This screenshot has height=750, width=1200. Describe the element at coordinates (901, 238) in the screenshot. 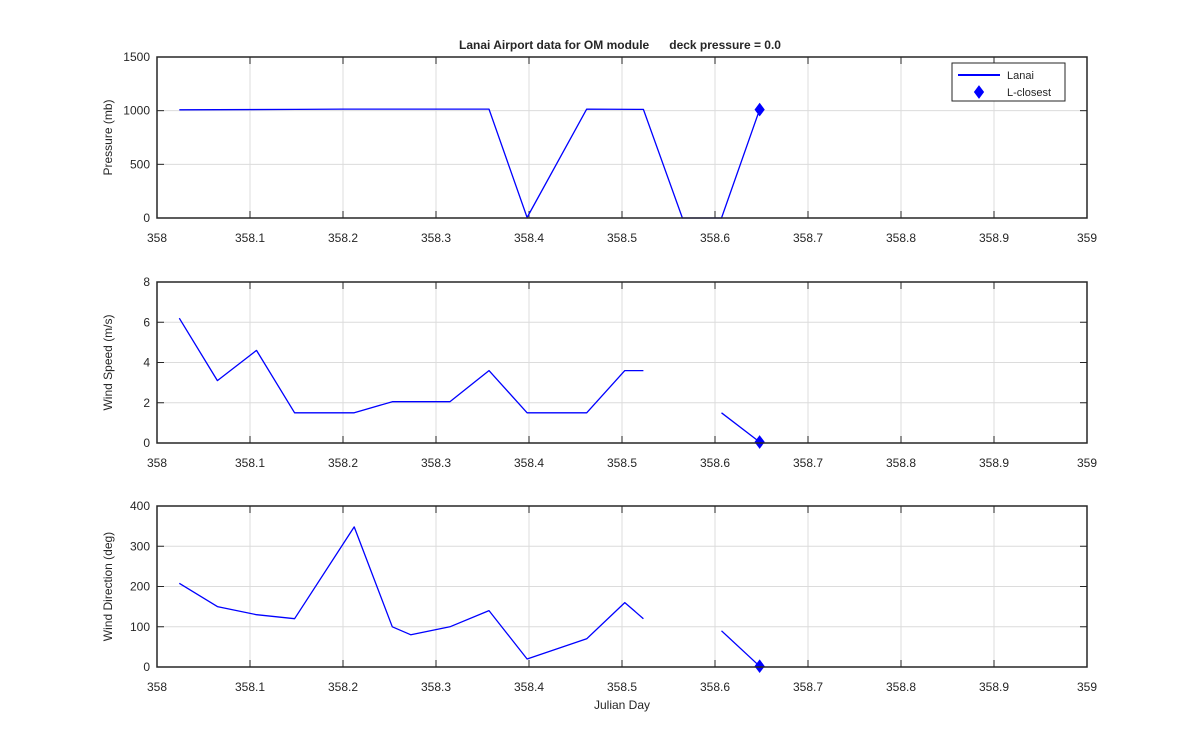

I see `pressure-xtick-label: 358.8` at that location.